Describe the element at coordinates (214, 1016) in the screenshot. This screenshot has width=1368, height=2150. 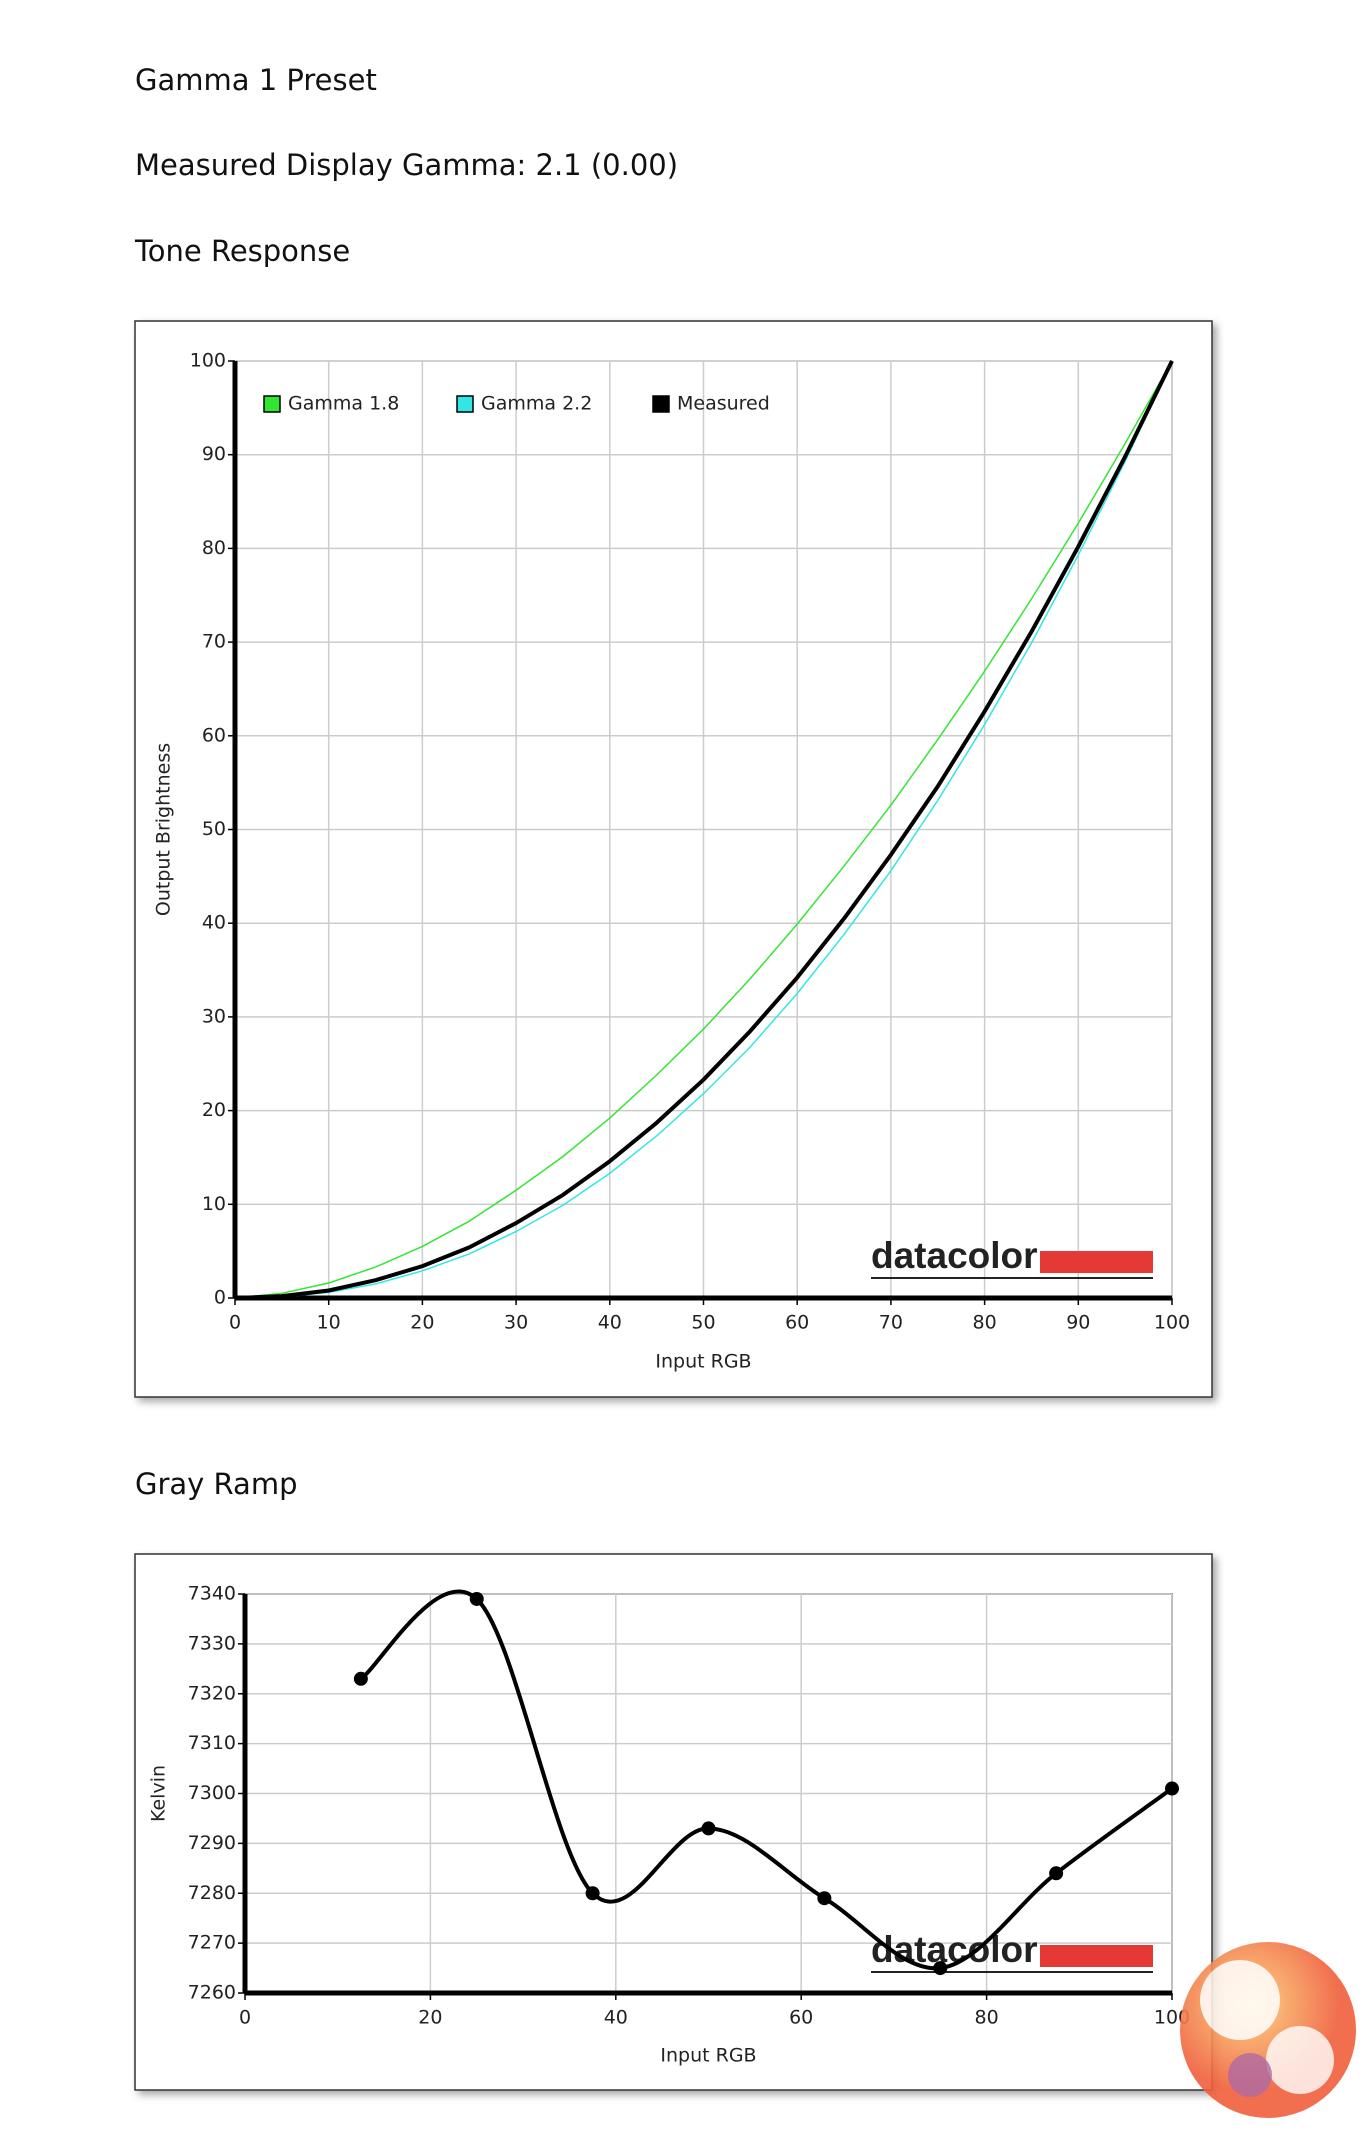
I see `y-tick-label: 30` at that location.